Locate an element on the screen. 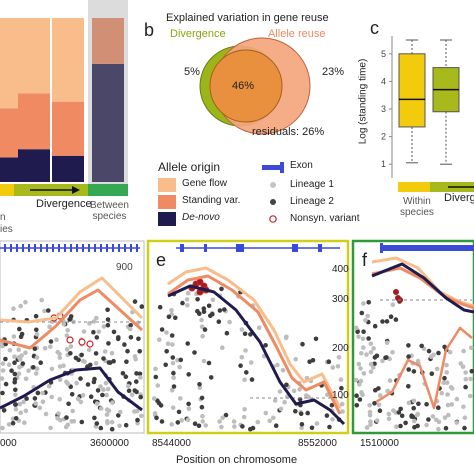  bar-2-standing_var is located at coordinates (68, 128).